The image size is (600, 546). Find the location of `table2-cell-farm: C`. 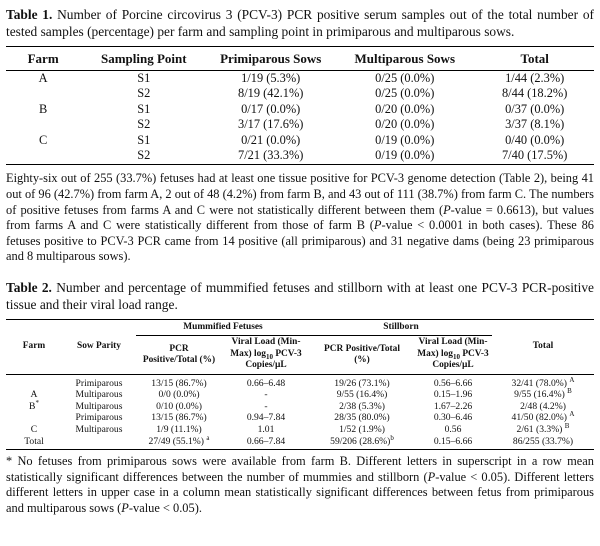

table2-cell-farm: C is located at coordinates (34, 429).